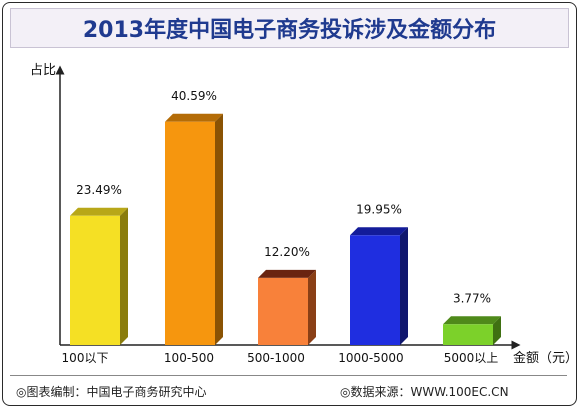  Describe the element at coordinates (289, 28) in the screenshot. I see `chart-title: 2013年度中国电子商务投诉涉及金额分布` at that location.